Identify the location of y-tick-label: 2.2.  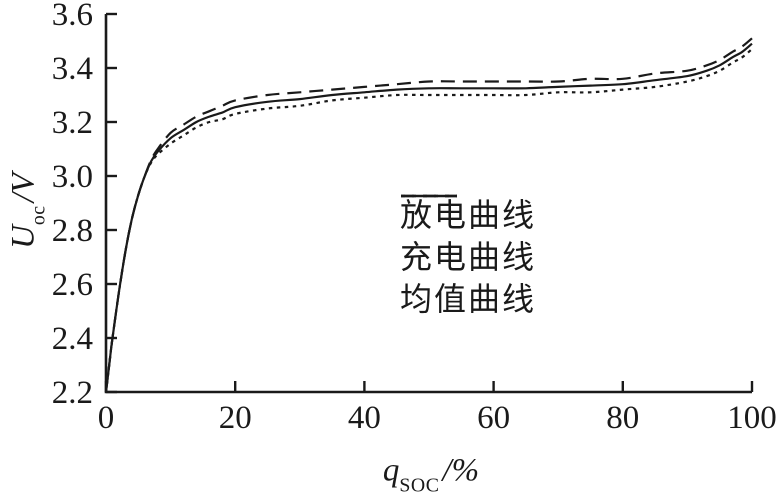
(72, 393).